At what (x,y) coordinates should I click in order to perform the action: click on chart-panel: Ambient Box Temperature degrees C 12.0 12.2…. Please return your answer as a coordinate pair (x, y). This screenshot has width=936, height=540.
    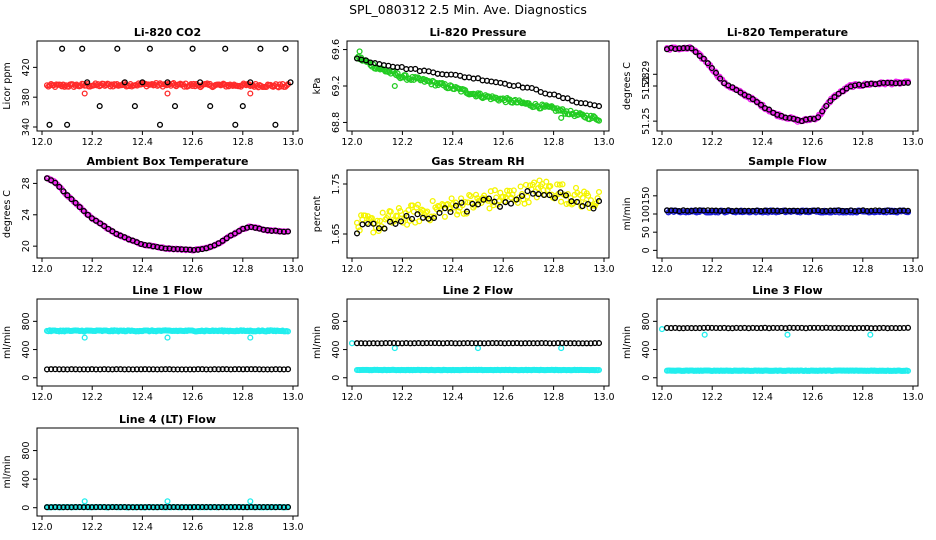
    Looking at the image, I should click on (153, 215).